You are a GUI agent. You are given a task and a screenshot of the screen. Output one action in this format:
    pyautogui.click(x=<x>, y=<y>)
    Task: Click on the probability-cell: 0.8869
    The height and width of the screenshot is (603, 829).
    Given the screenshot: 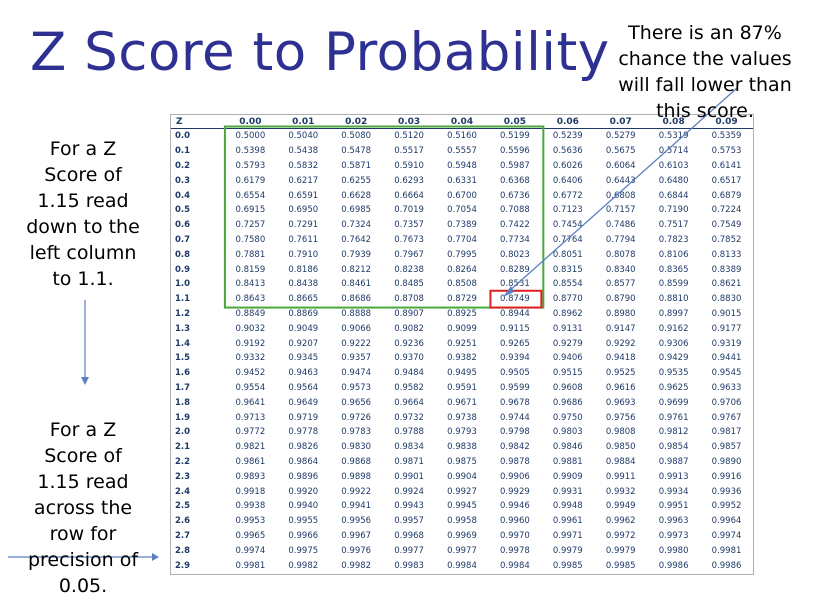 What is the action you would take?
    pyautogui.click(x=303, y=313)
    